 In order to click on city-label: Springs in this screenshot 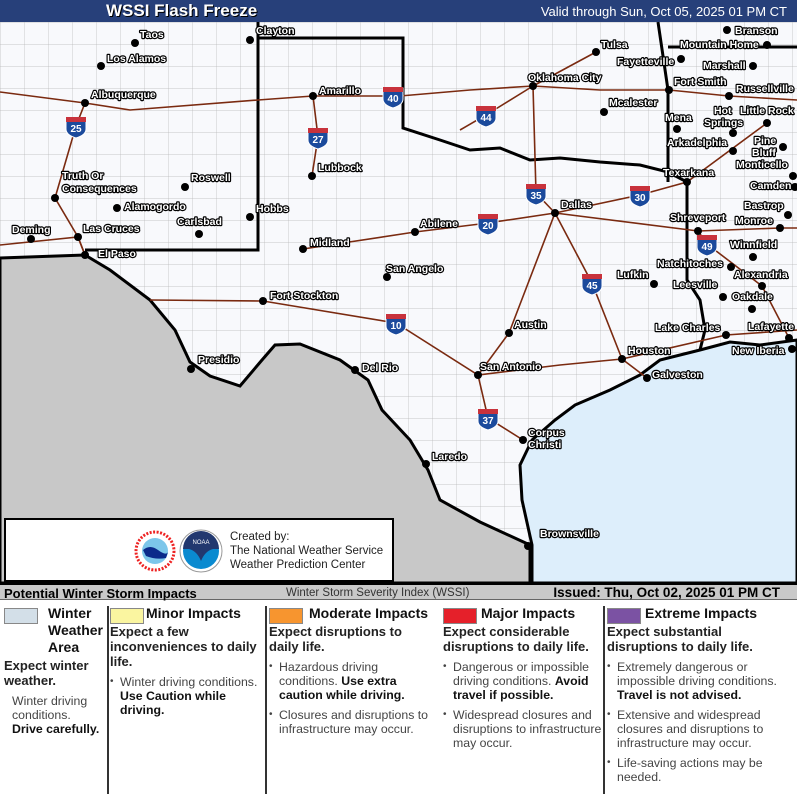, I will do `click(723, 123)`.